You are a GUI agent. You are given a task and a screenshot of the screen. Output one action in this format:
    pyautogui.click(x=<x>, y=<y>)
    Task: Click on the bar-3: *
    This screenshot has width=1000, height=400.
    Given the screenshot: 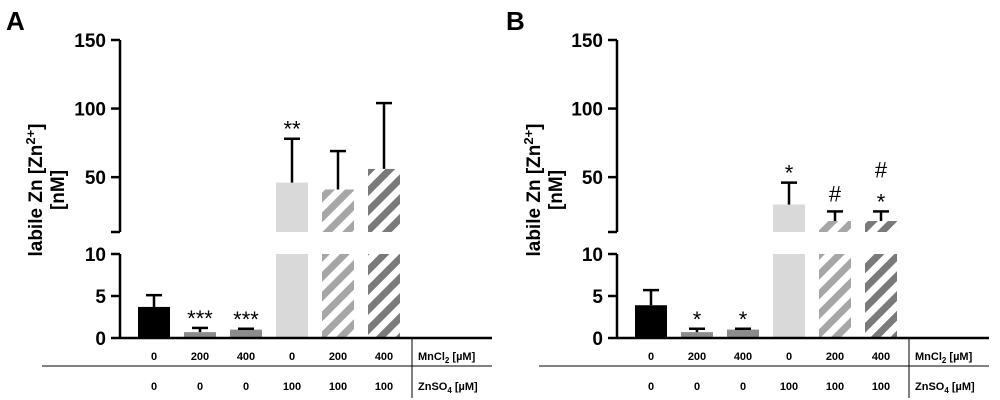 What is the action you would take?
    pyautogui.click(x=743, y=322)
    